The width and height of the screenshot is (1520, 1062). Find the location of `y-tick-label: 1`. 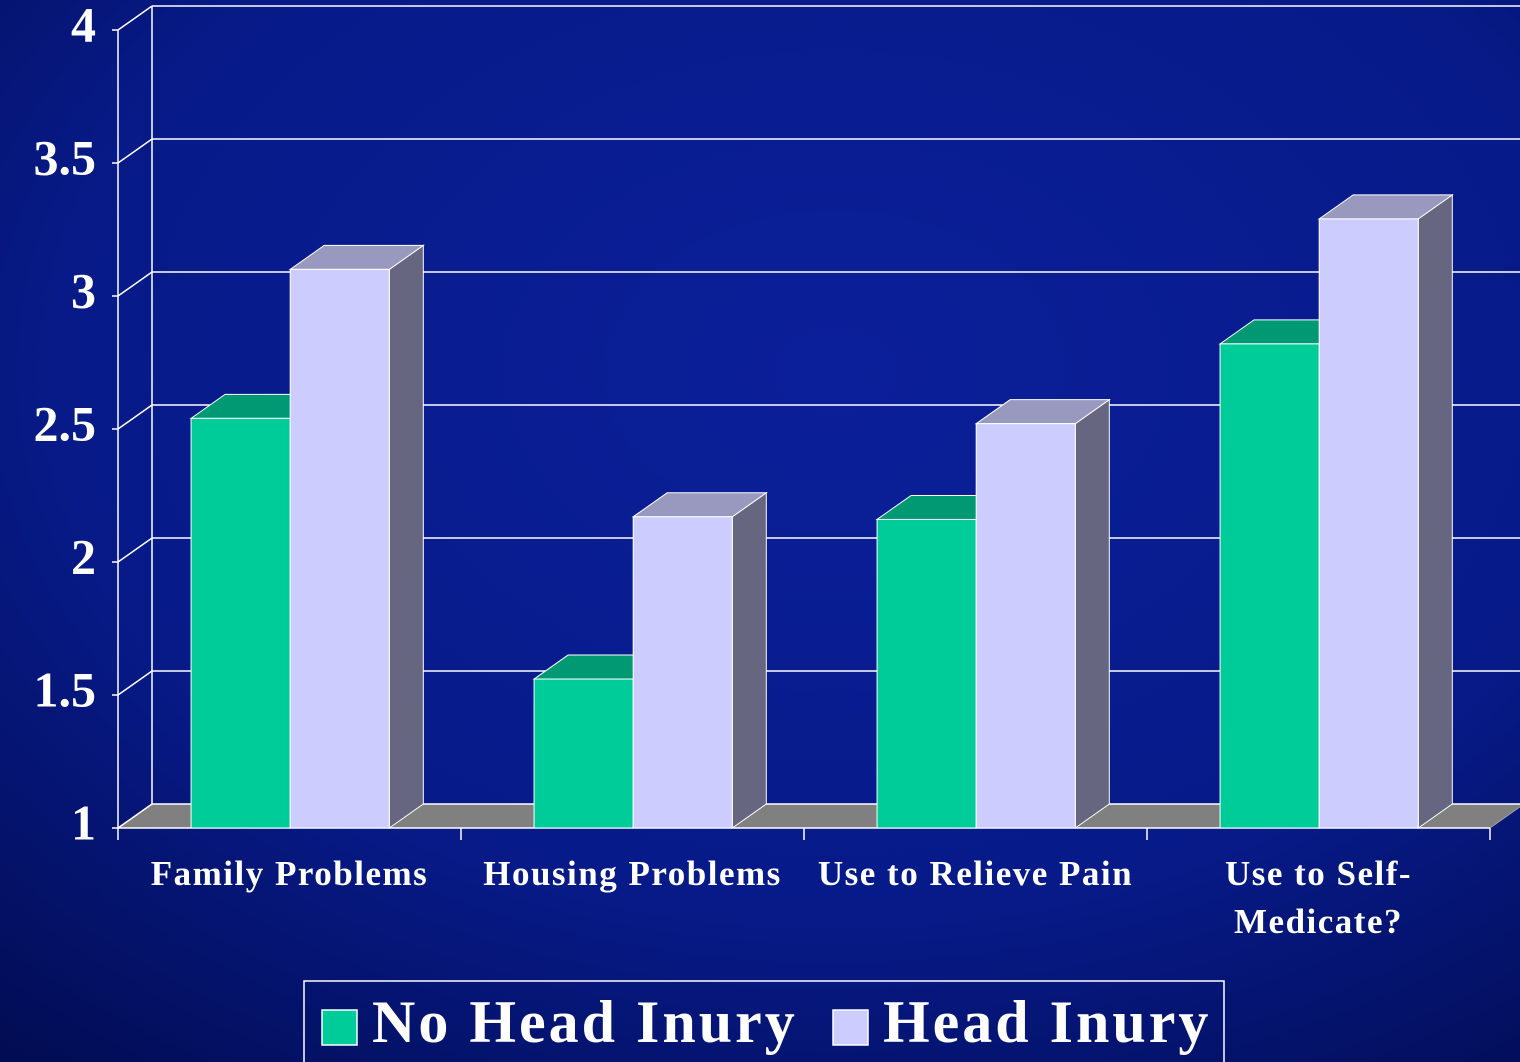

y-tick-label: 1 is located at coordinates (83, 822).